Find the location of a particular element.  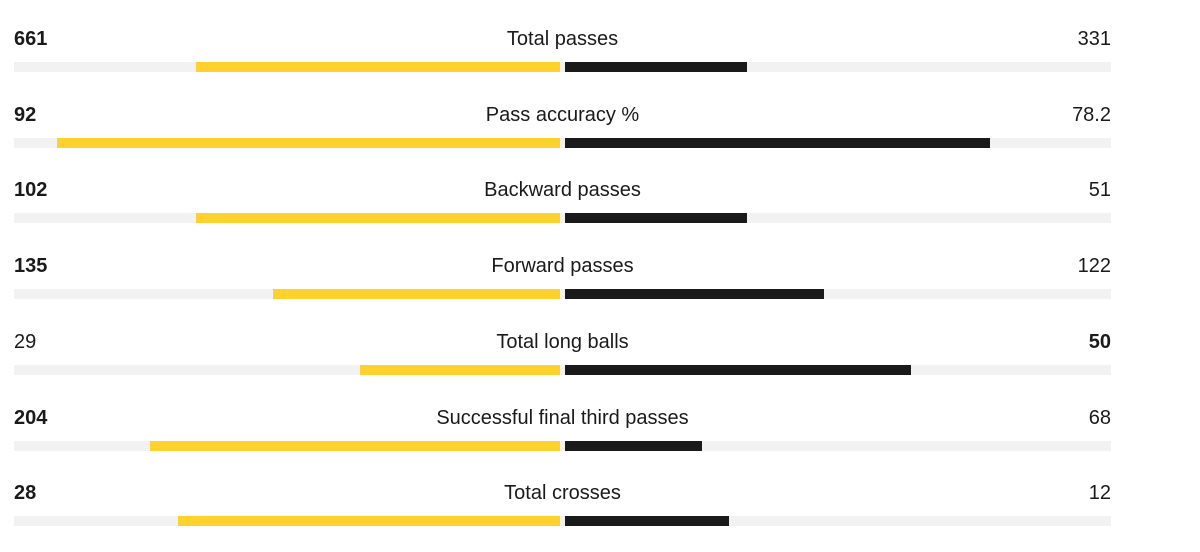

stat-row: 102 Backward passes 51 is located at coordinates (562, 189).